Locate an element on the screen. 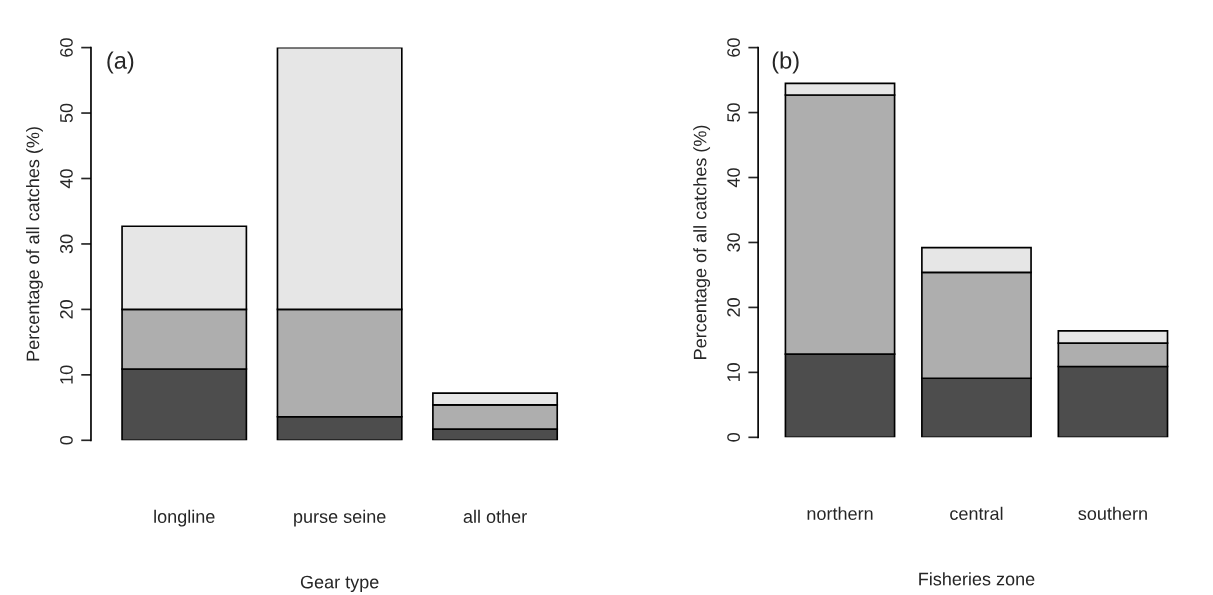 The image size is (1213, 595). annotation: (a) is located at coordinates (120, 62).